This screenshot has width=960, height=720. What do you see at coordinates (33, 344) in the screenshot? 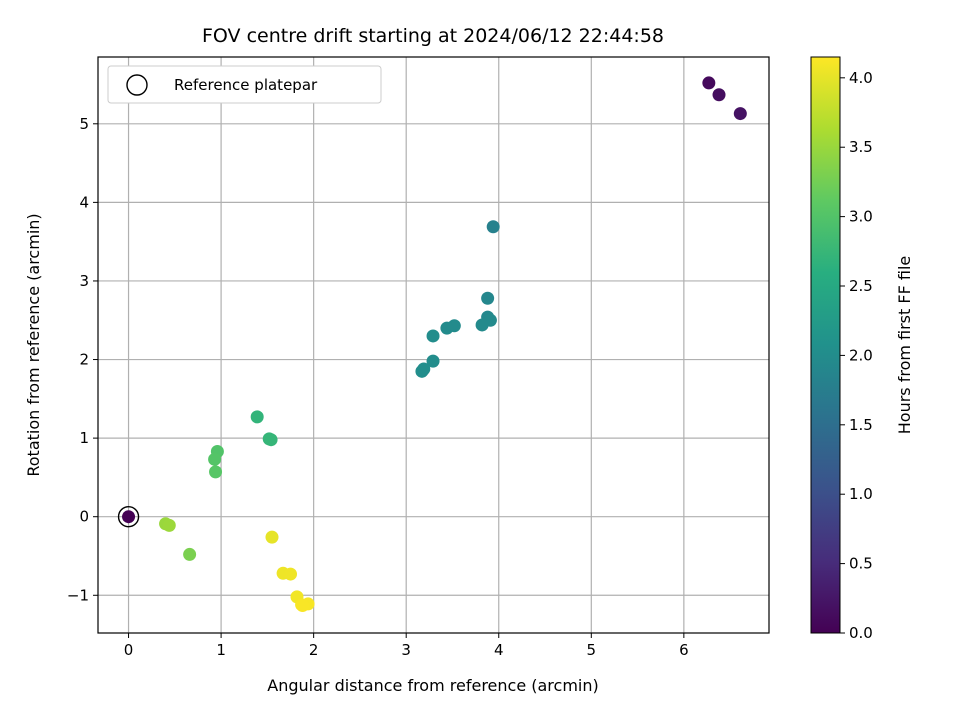
I see `y-axis-label: Rotation from reference (arcmin)` at bounding box center [33, 344].